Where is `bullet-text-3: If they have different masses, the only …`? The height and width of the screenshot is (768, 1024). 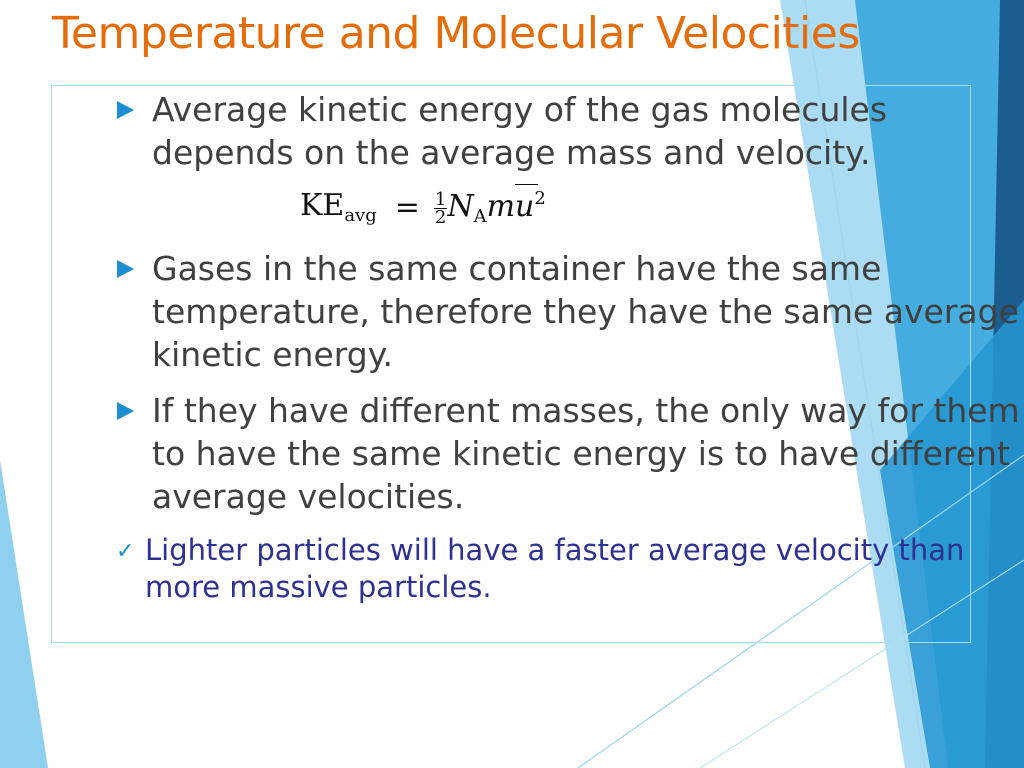
bullet-text-3: If they have different masses, the only … is located at coordinates (586, 453).